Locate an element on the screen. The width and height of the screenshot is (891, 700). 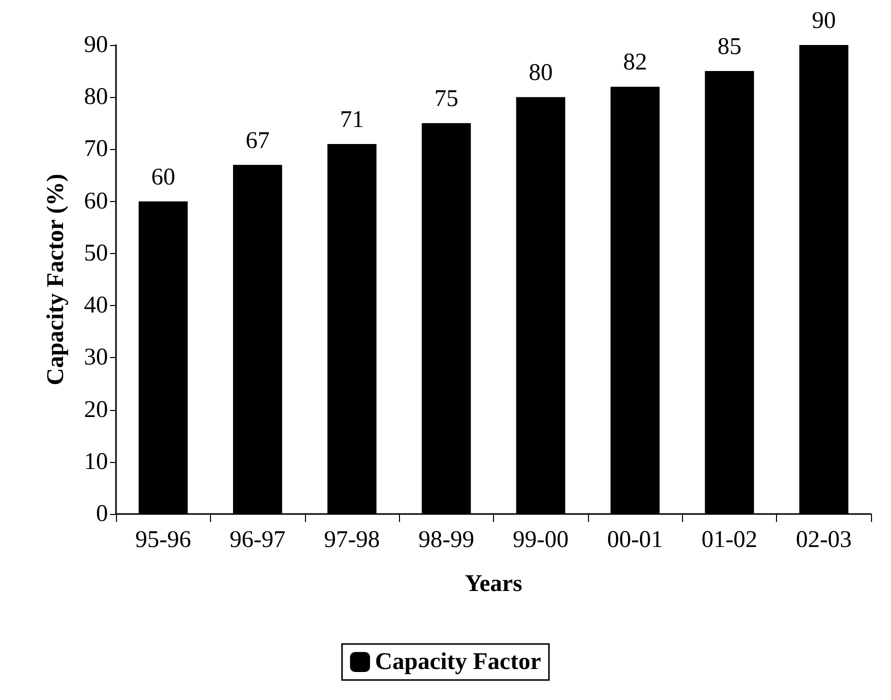
y-tick-label: 90 is located at coordinates (96, 45).